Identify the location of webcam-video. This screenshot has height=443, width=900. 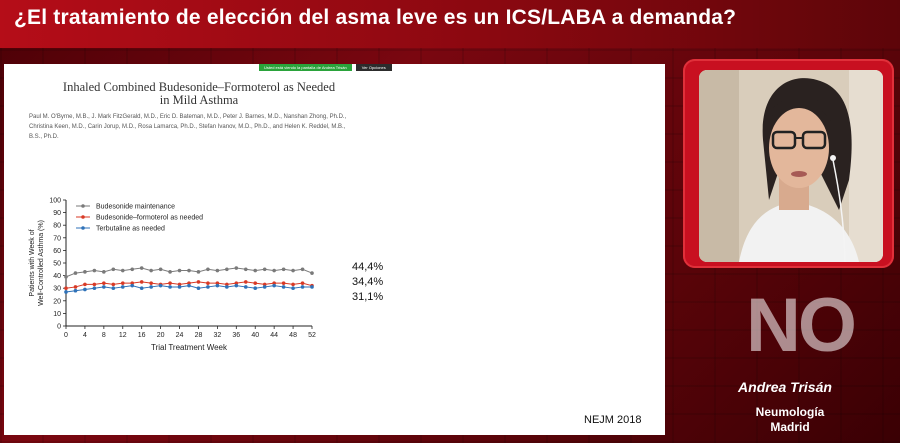
(791, 166).